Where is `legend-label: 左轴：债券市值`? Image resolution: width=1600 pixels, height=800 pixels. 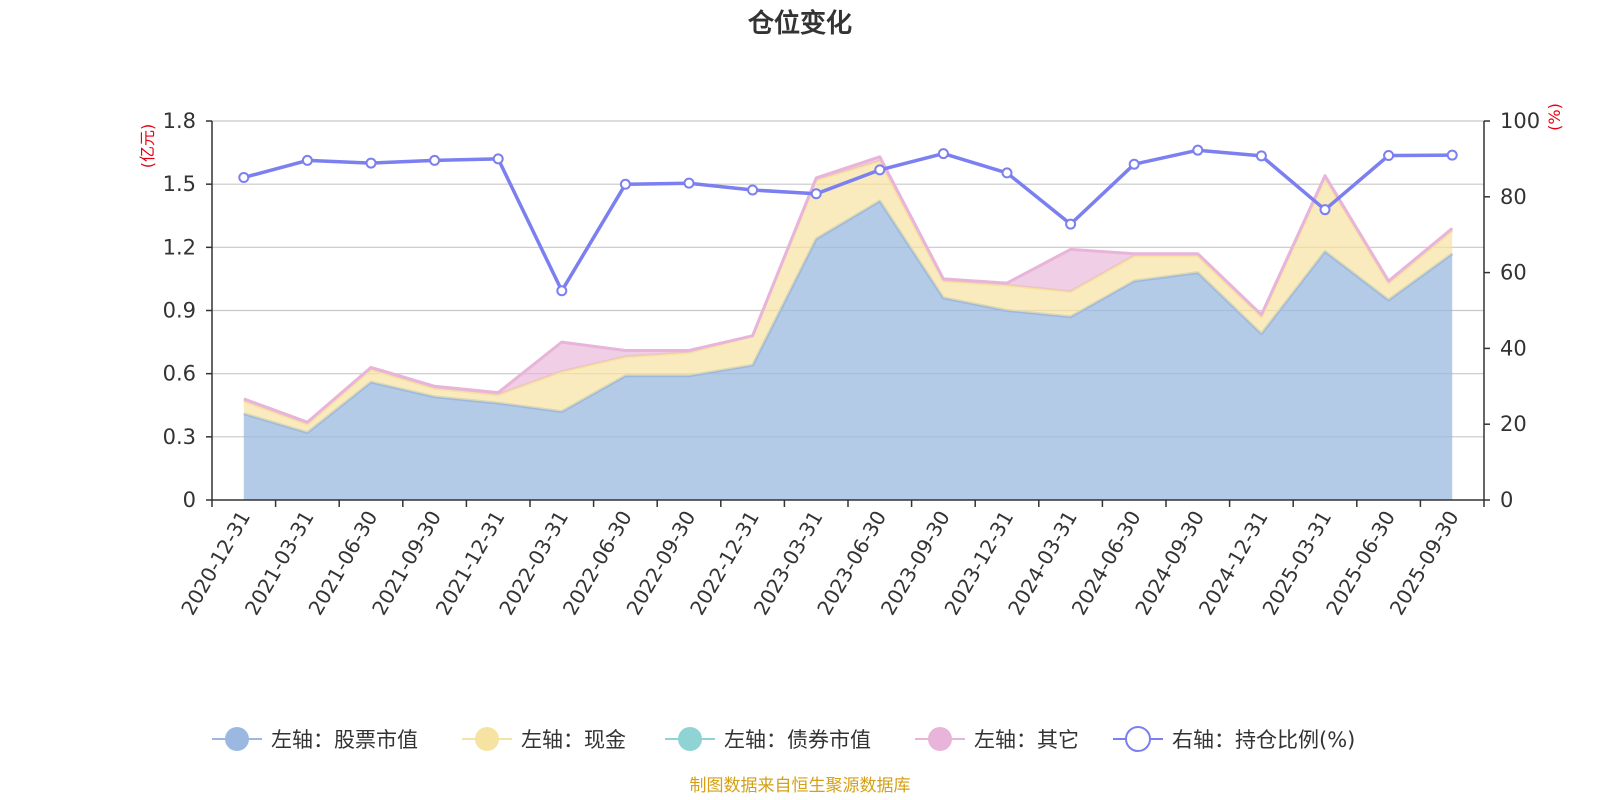 legend-label: 左轴：债券市值 is located at coordinates (797, 740).